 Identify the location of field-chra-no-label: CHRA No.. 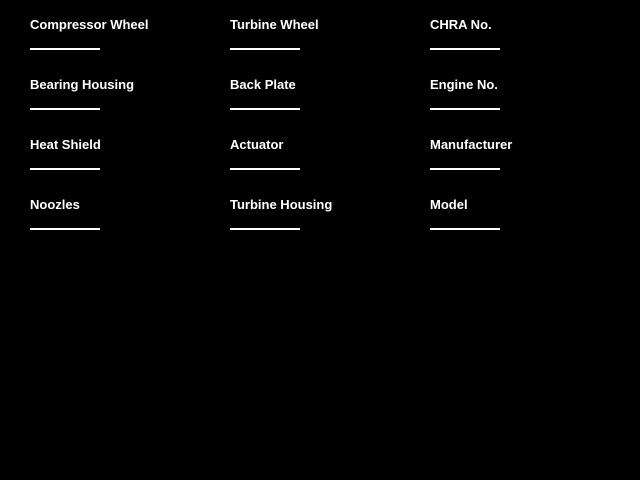
(461, 24).